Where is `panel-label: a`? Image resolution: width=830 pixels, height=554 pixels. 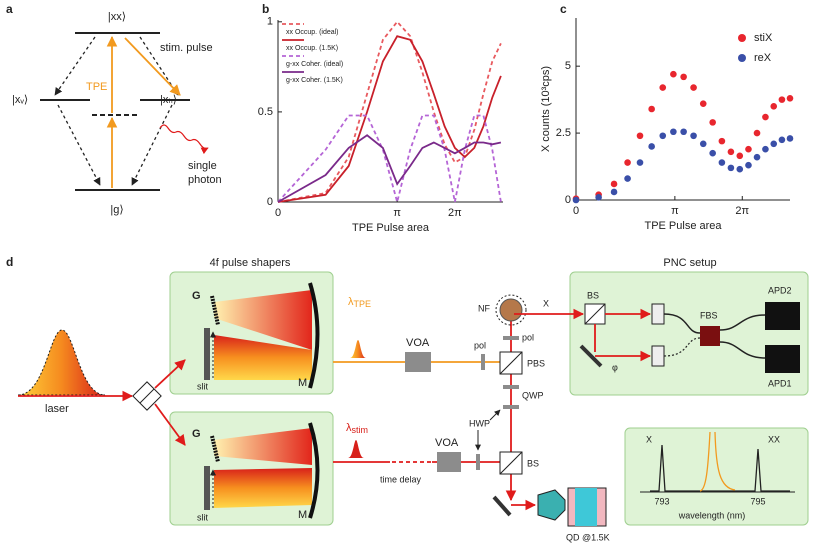 panel-label: a is located at coordinates (9, 9).